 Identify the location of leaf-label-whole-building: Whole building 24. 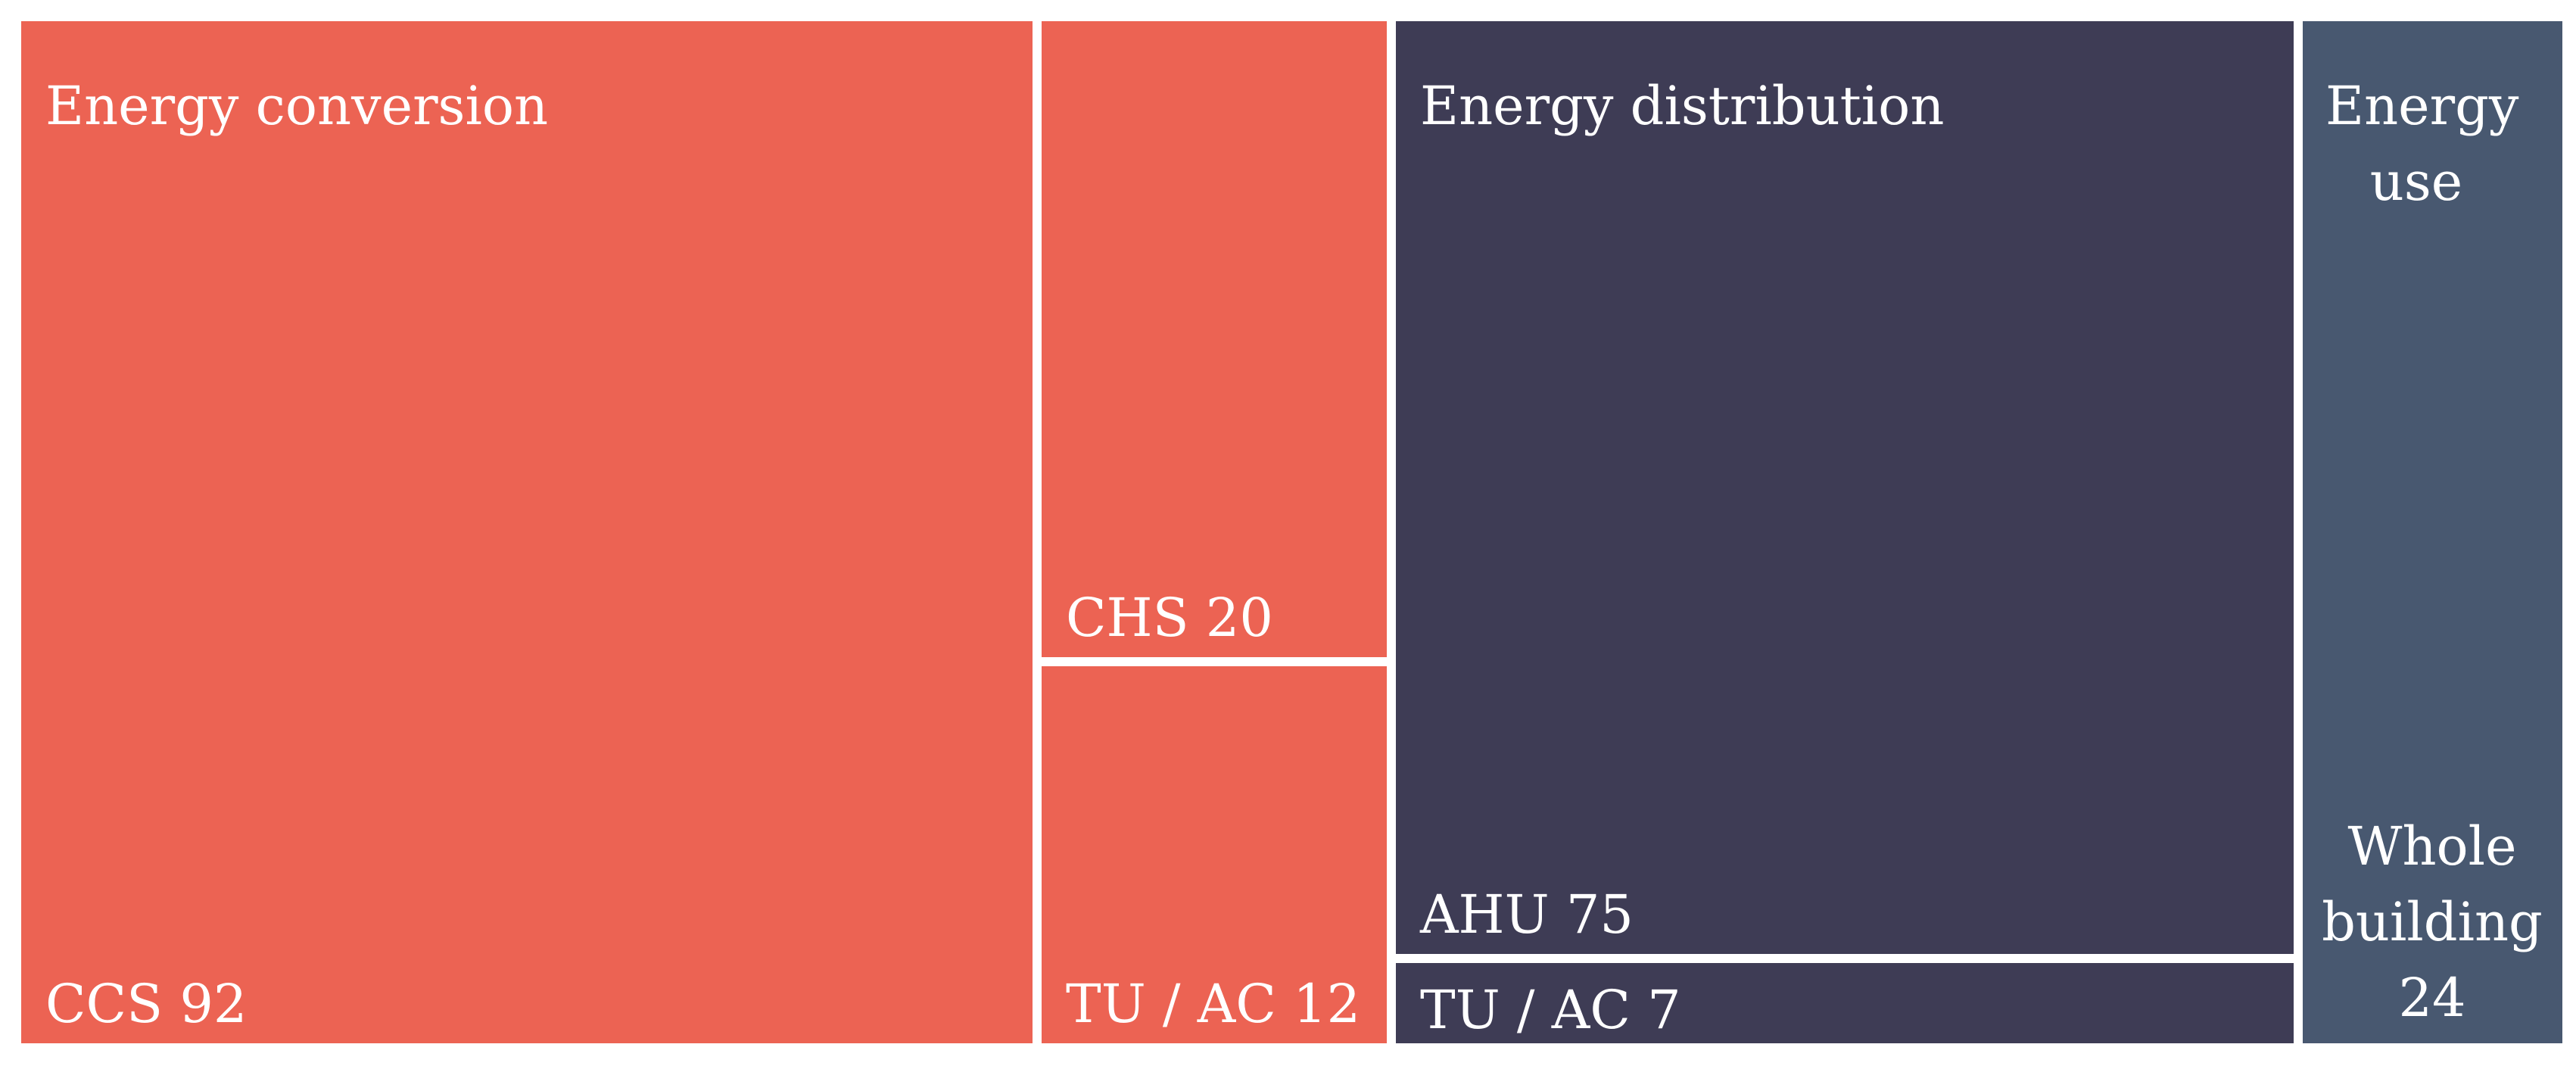
(2432, 922).